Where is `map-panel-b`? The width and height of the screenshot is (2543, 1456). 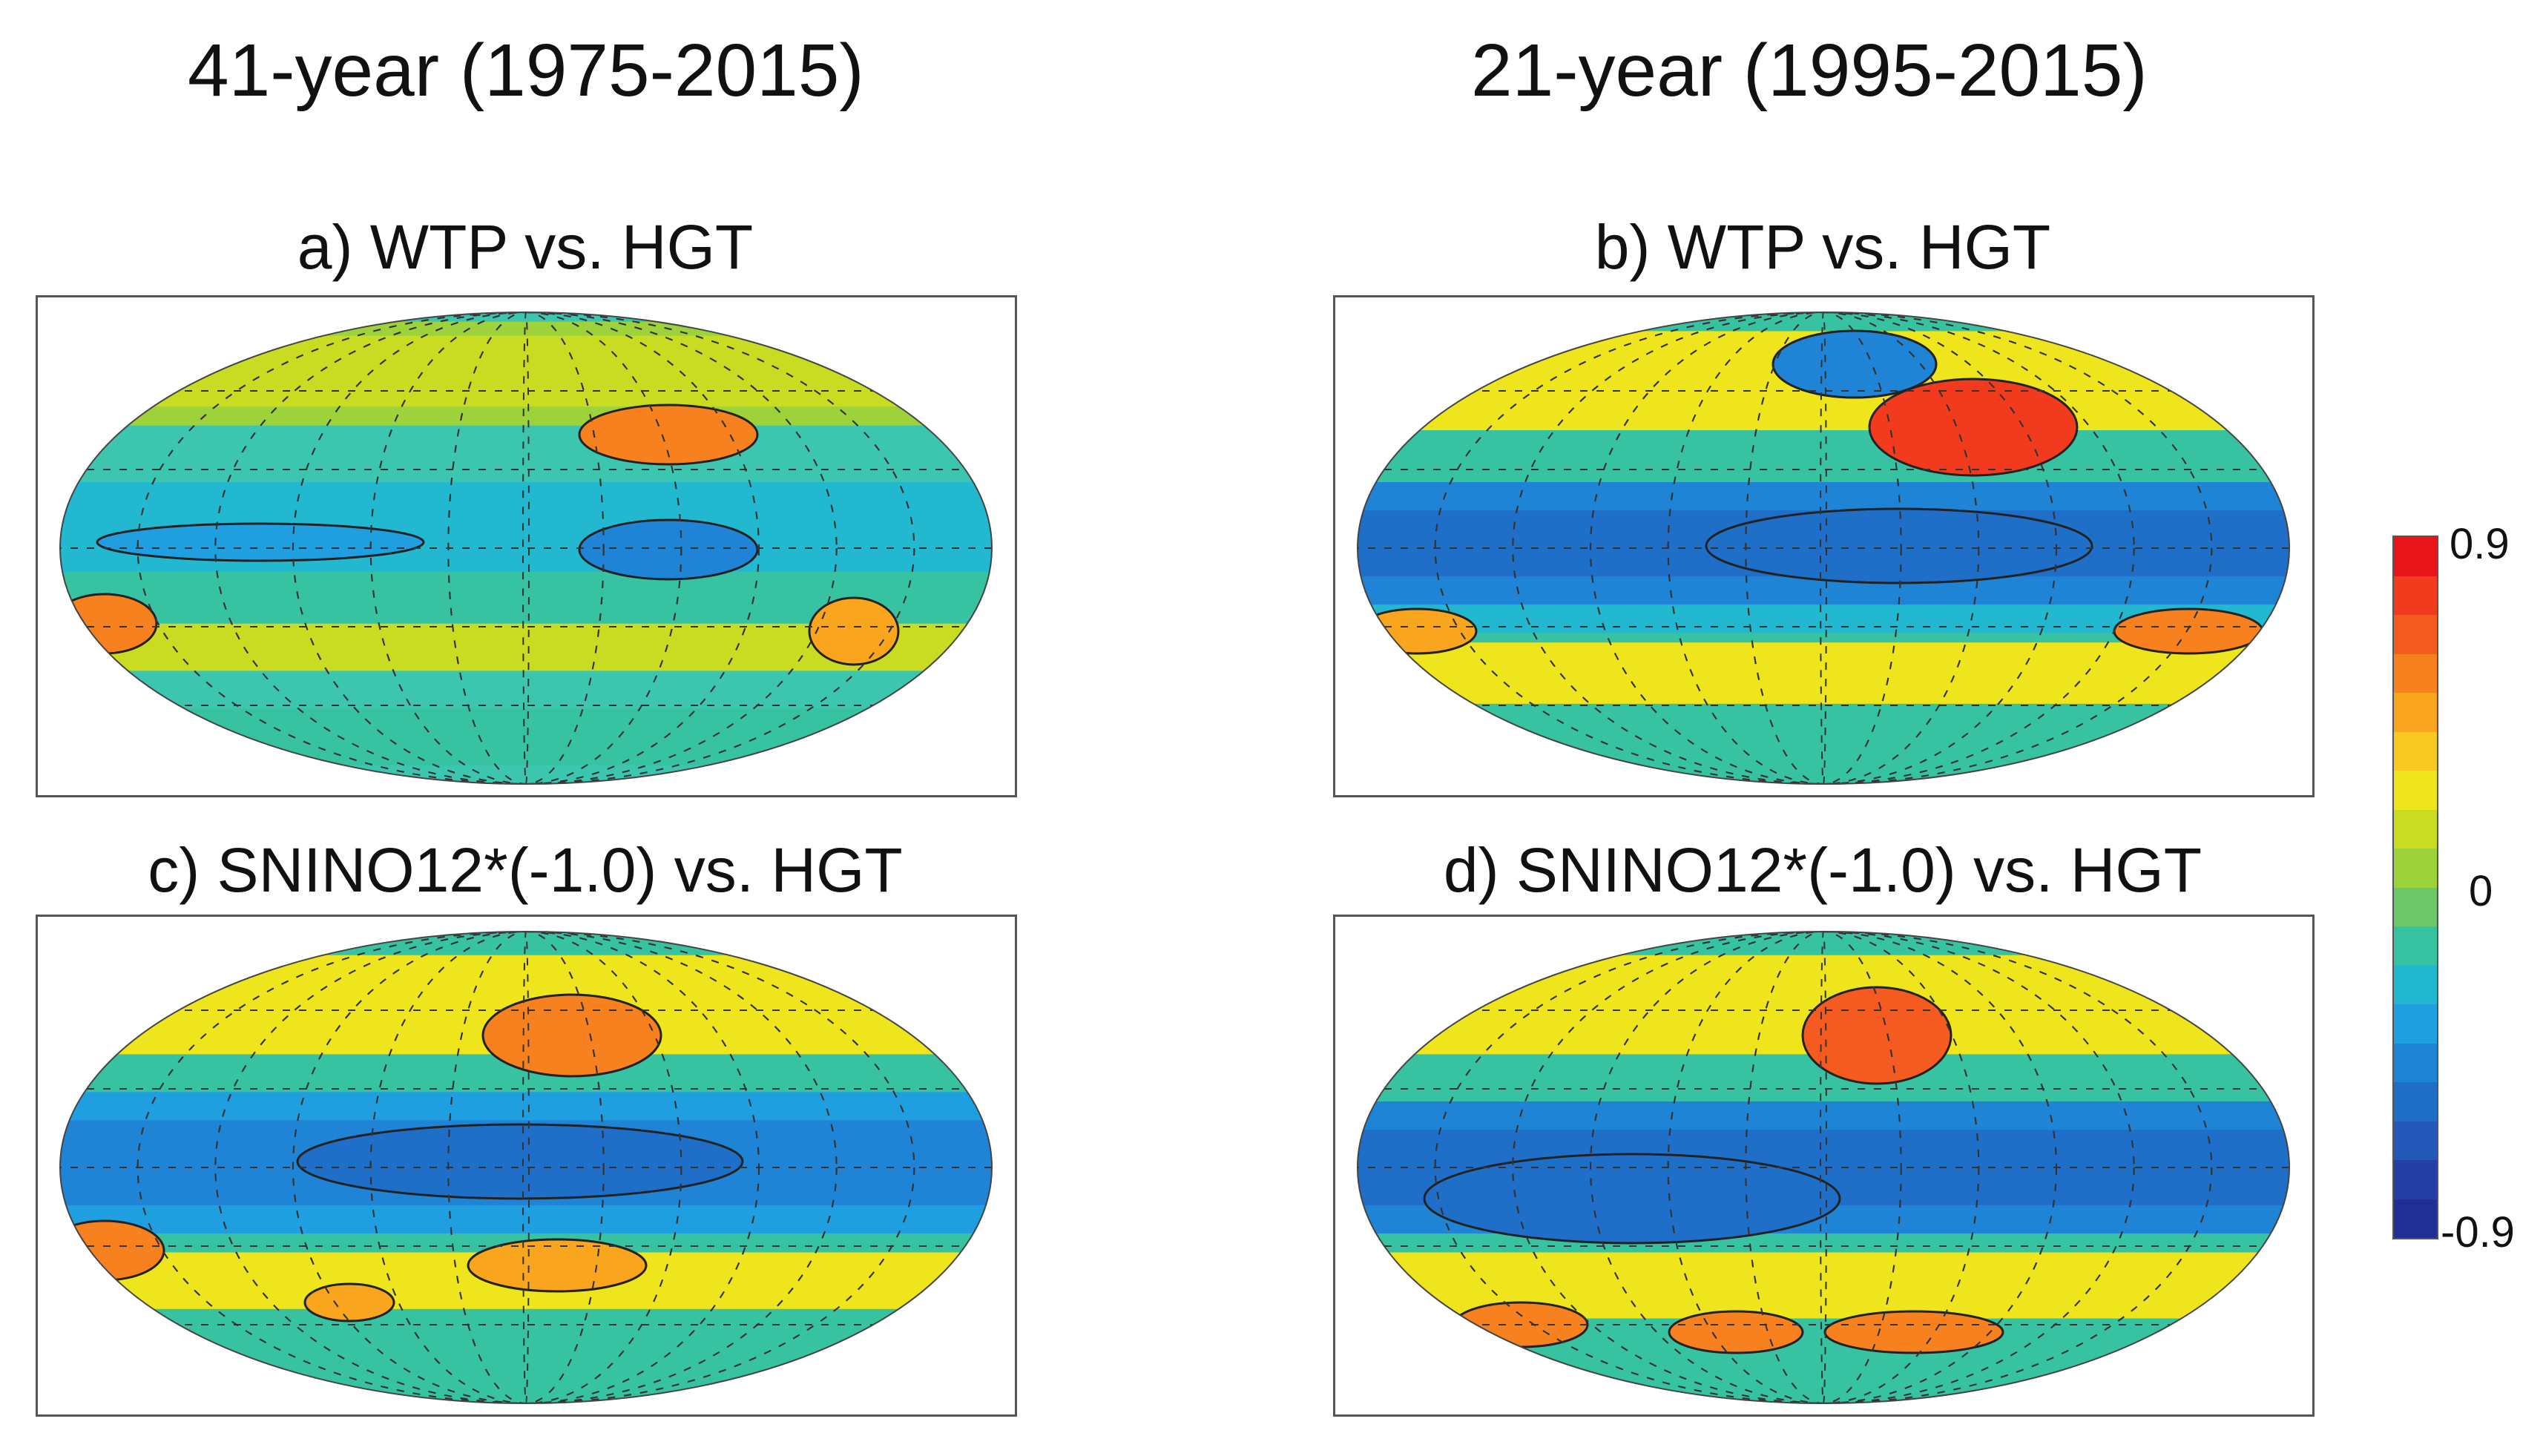
map-panel-b is located at coordinates (1824, 546).